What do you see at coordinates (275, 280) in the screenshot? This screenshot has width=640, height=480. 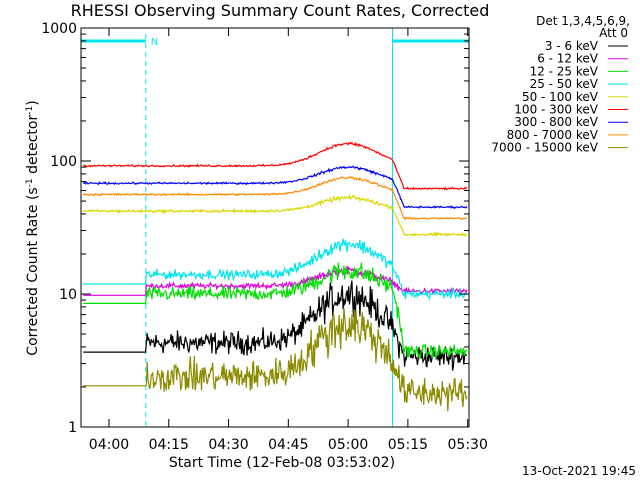 I see `series-6---12-keV` at bounding box center [275, 280].